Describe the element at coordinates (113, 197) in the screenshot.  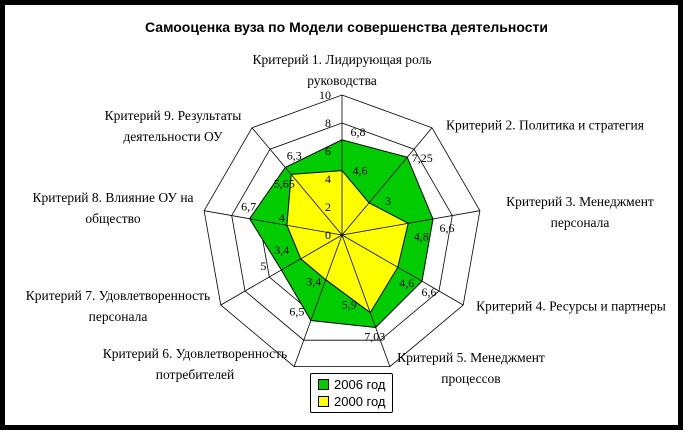
I see `axis-label-line: Критерий 8. Влияние ОУ на` at that location.